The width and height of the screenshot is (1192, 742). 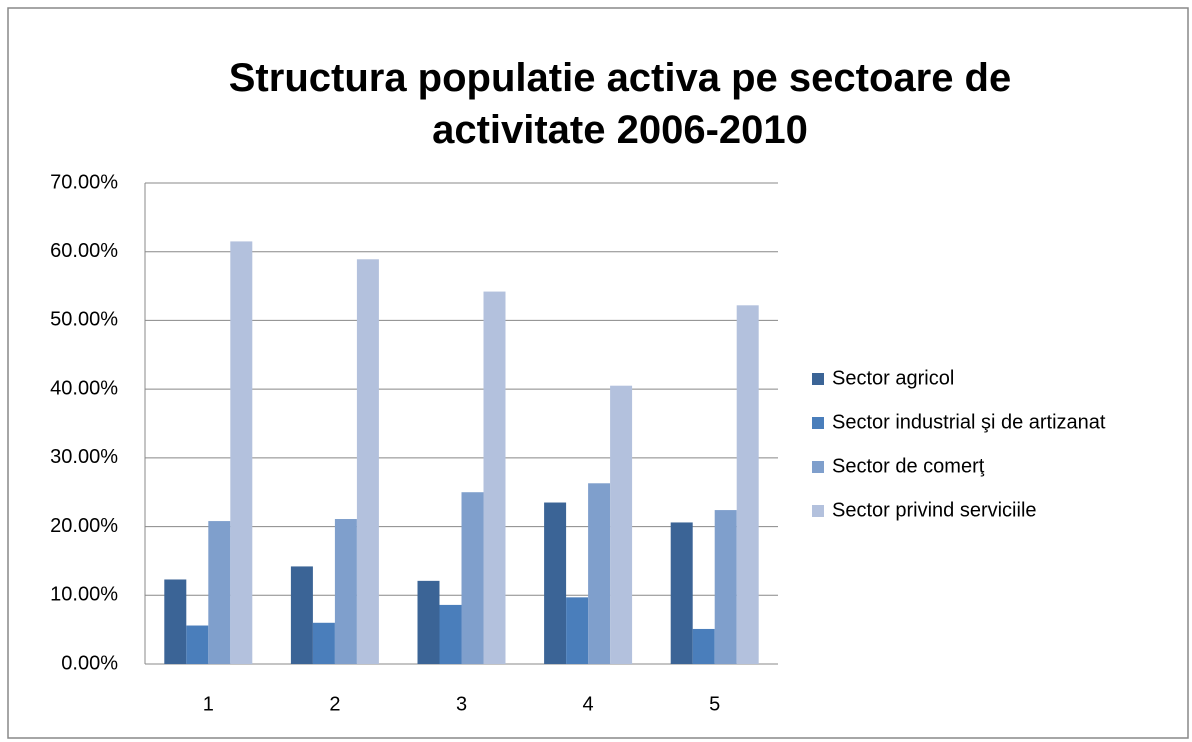 I want to click on legend-label: Sector privind serviciile, so click(x=934, y=510).